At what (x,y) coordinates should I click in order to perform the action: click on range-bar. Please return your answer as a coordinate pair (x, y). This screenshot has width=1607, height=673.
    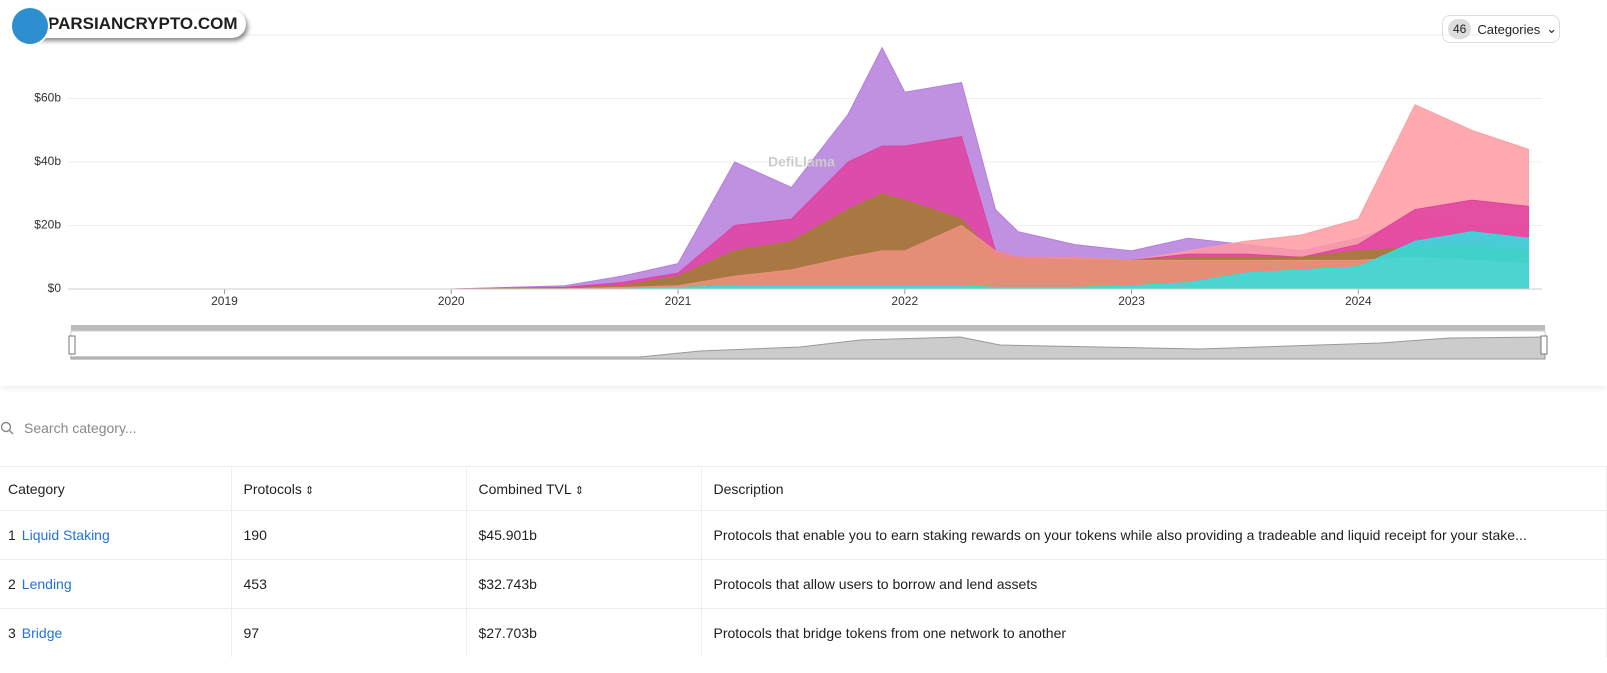
    Looking at the image, I should click on (808, 328).